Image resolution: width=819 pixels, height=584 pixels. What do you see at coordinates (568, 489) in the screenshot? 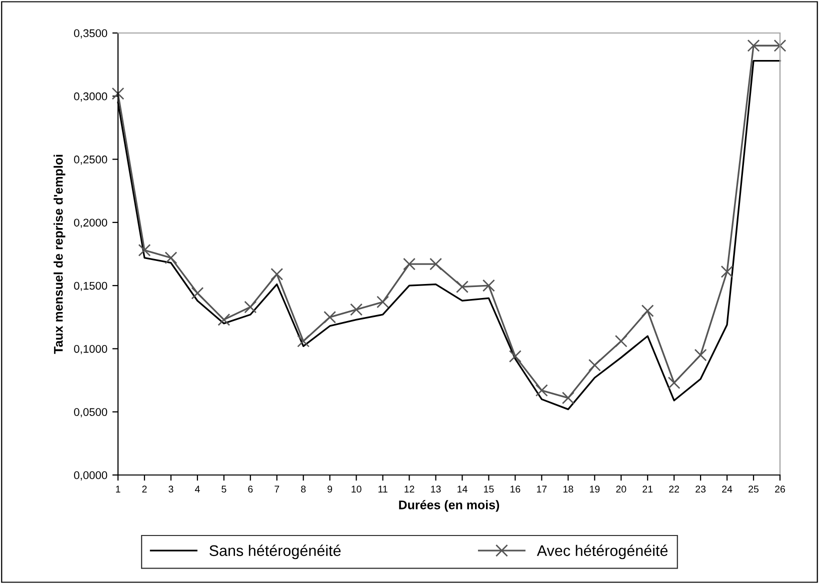
I see `x-tick-label: 18` at bounding box center [568, 489].